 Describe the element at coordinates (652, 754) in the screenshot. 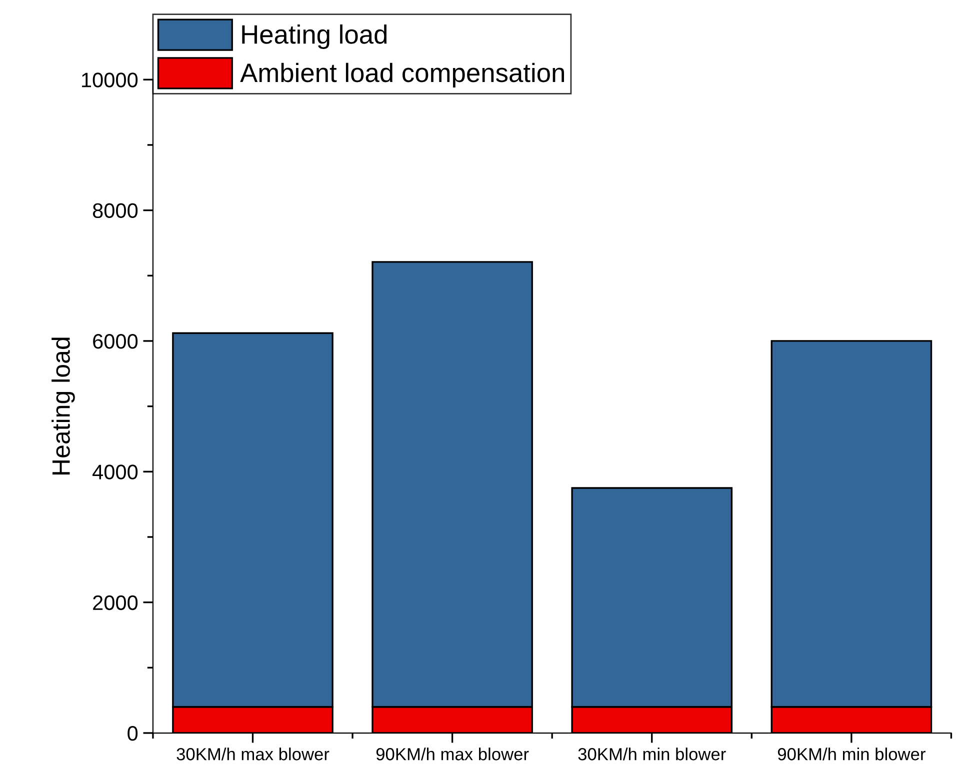

I see `x-tick-label: 30KM/h min blower` at that location.